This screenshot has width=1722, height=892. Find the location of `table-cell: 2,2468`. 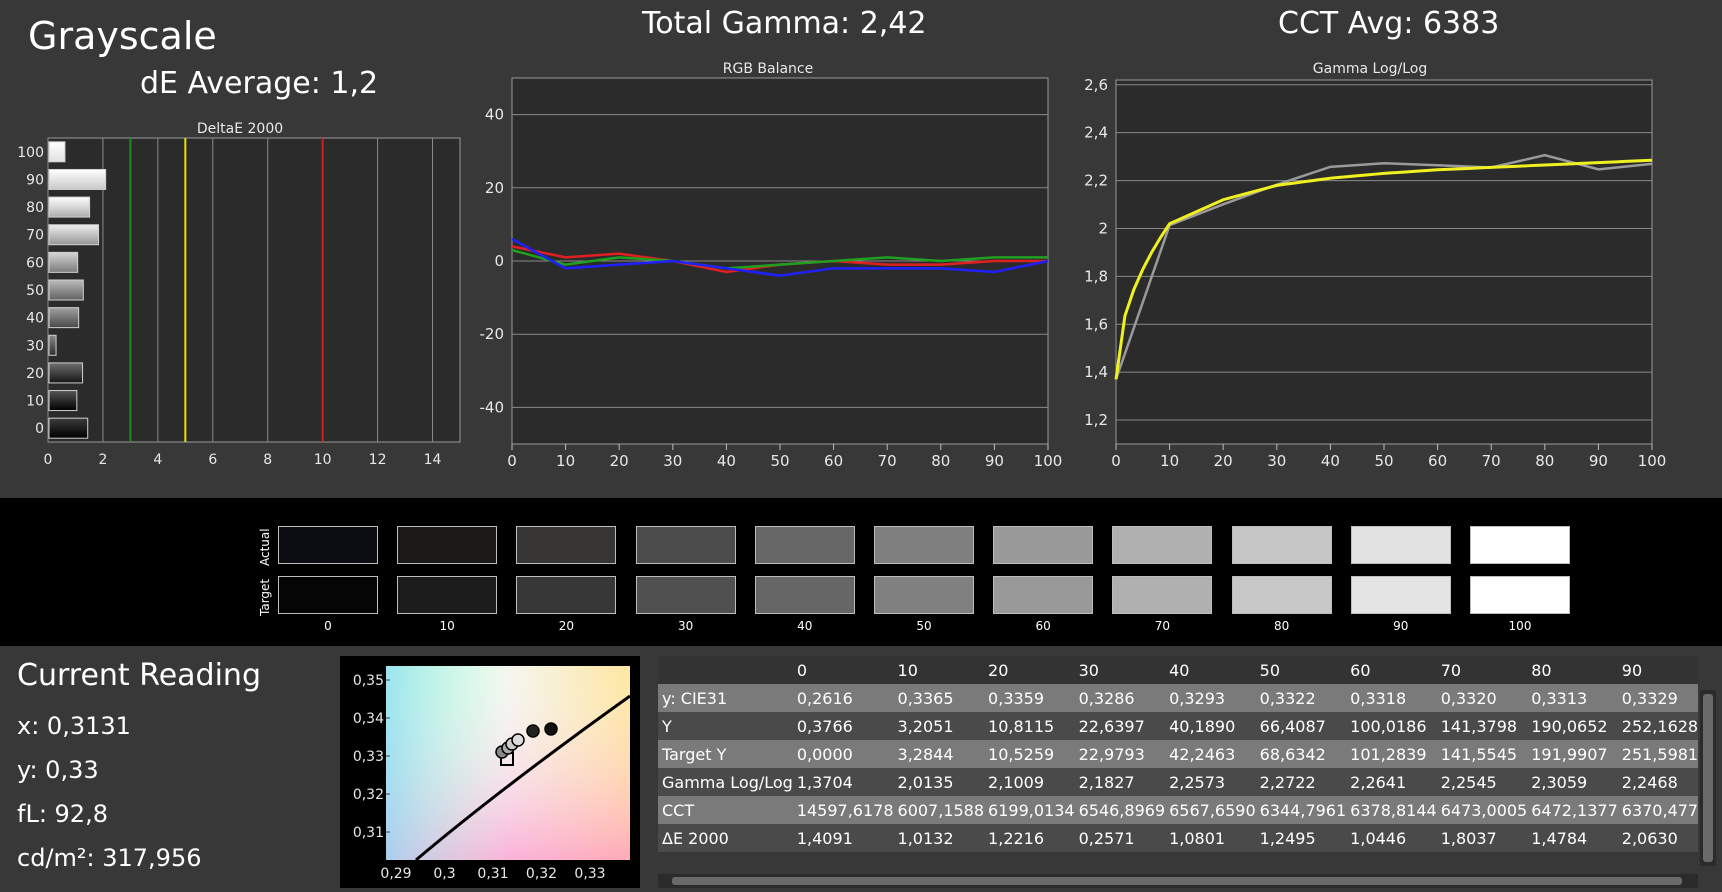

table-cell: 2,2468 is located at coordinates (1657, 782).